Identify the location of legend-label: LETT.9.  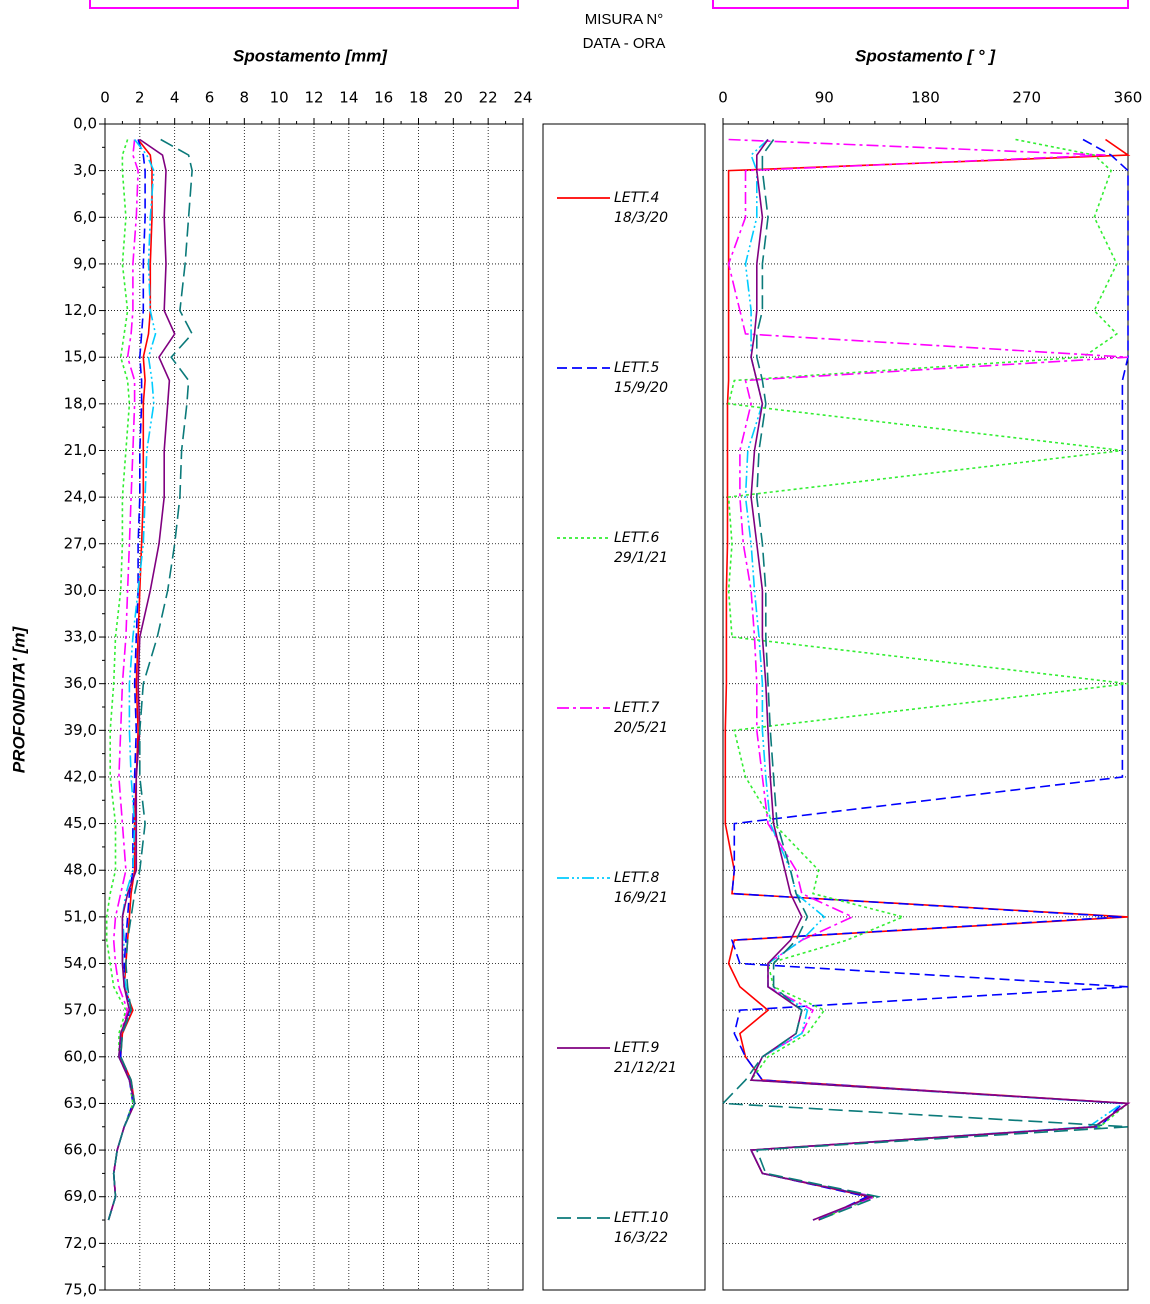
(637, 1048).